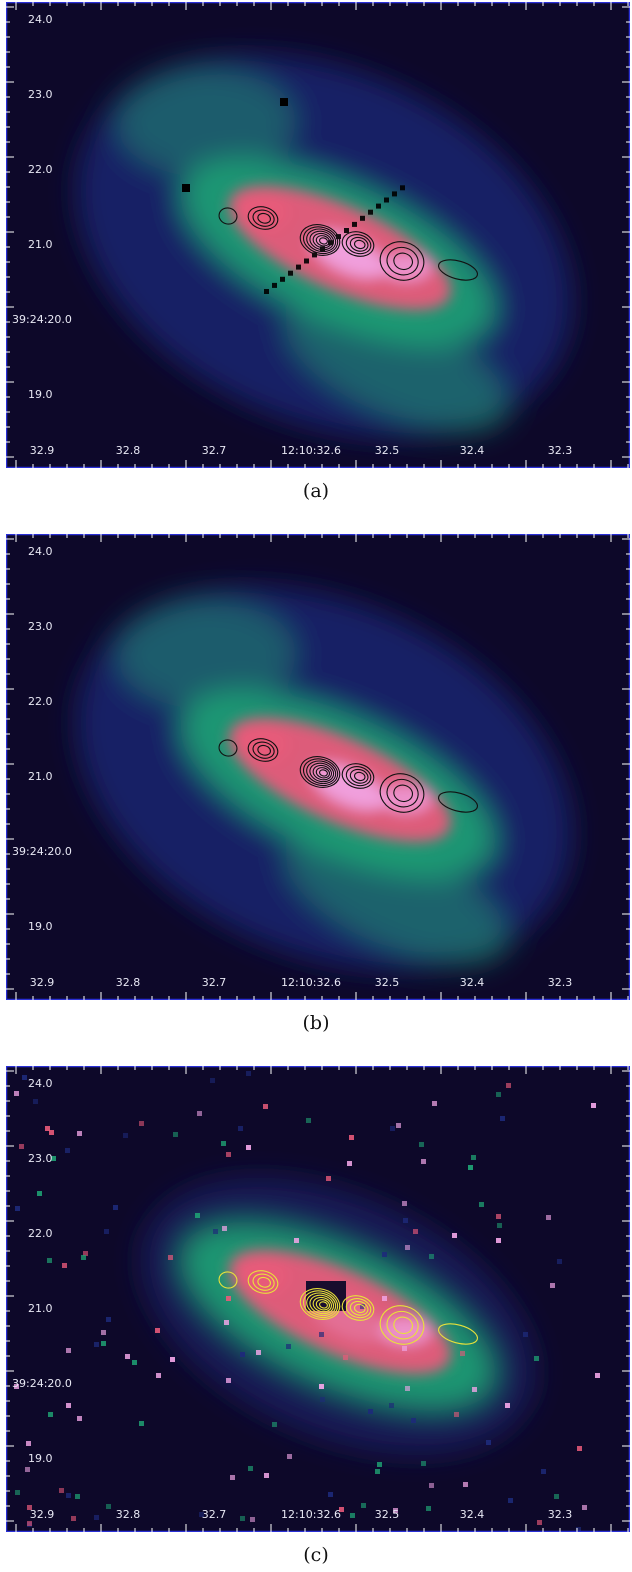 This screenshot has width=632, height=1572. Describe the element at coordinates (316, 1023) in the screenshot. I see `panel-caption-b: (b)` at that location.